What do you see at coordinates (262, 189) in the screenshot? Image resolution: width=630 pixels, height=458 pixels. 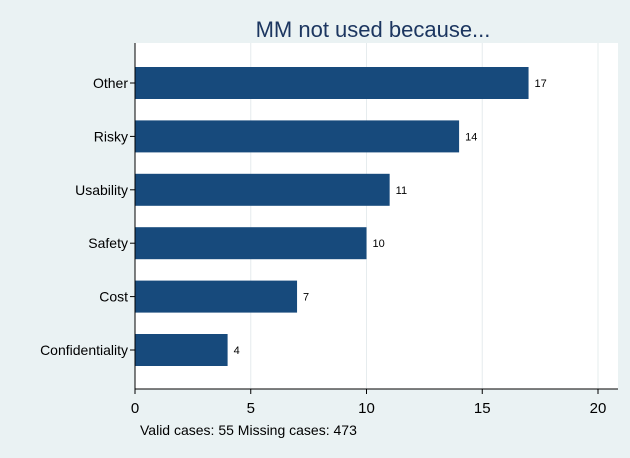 I see `bar-usability` at bounding box center [262, 189].